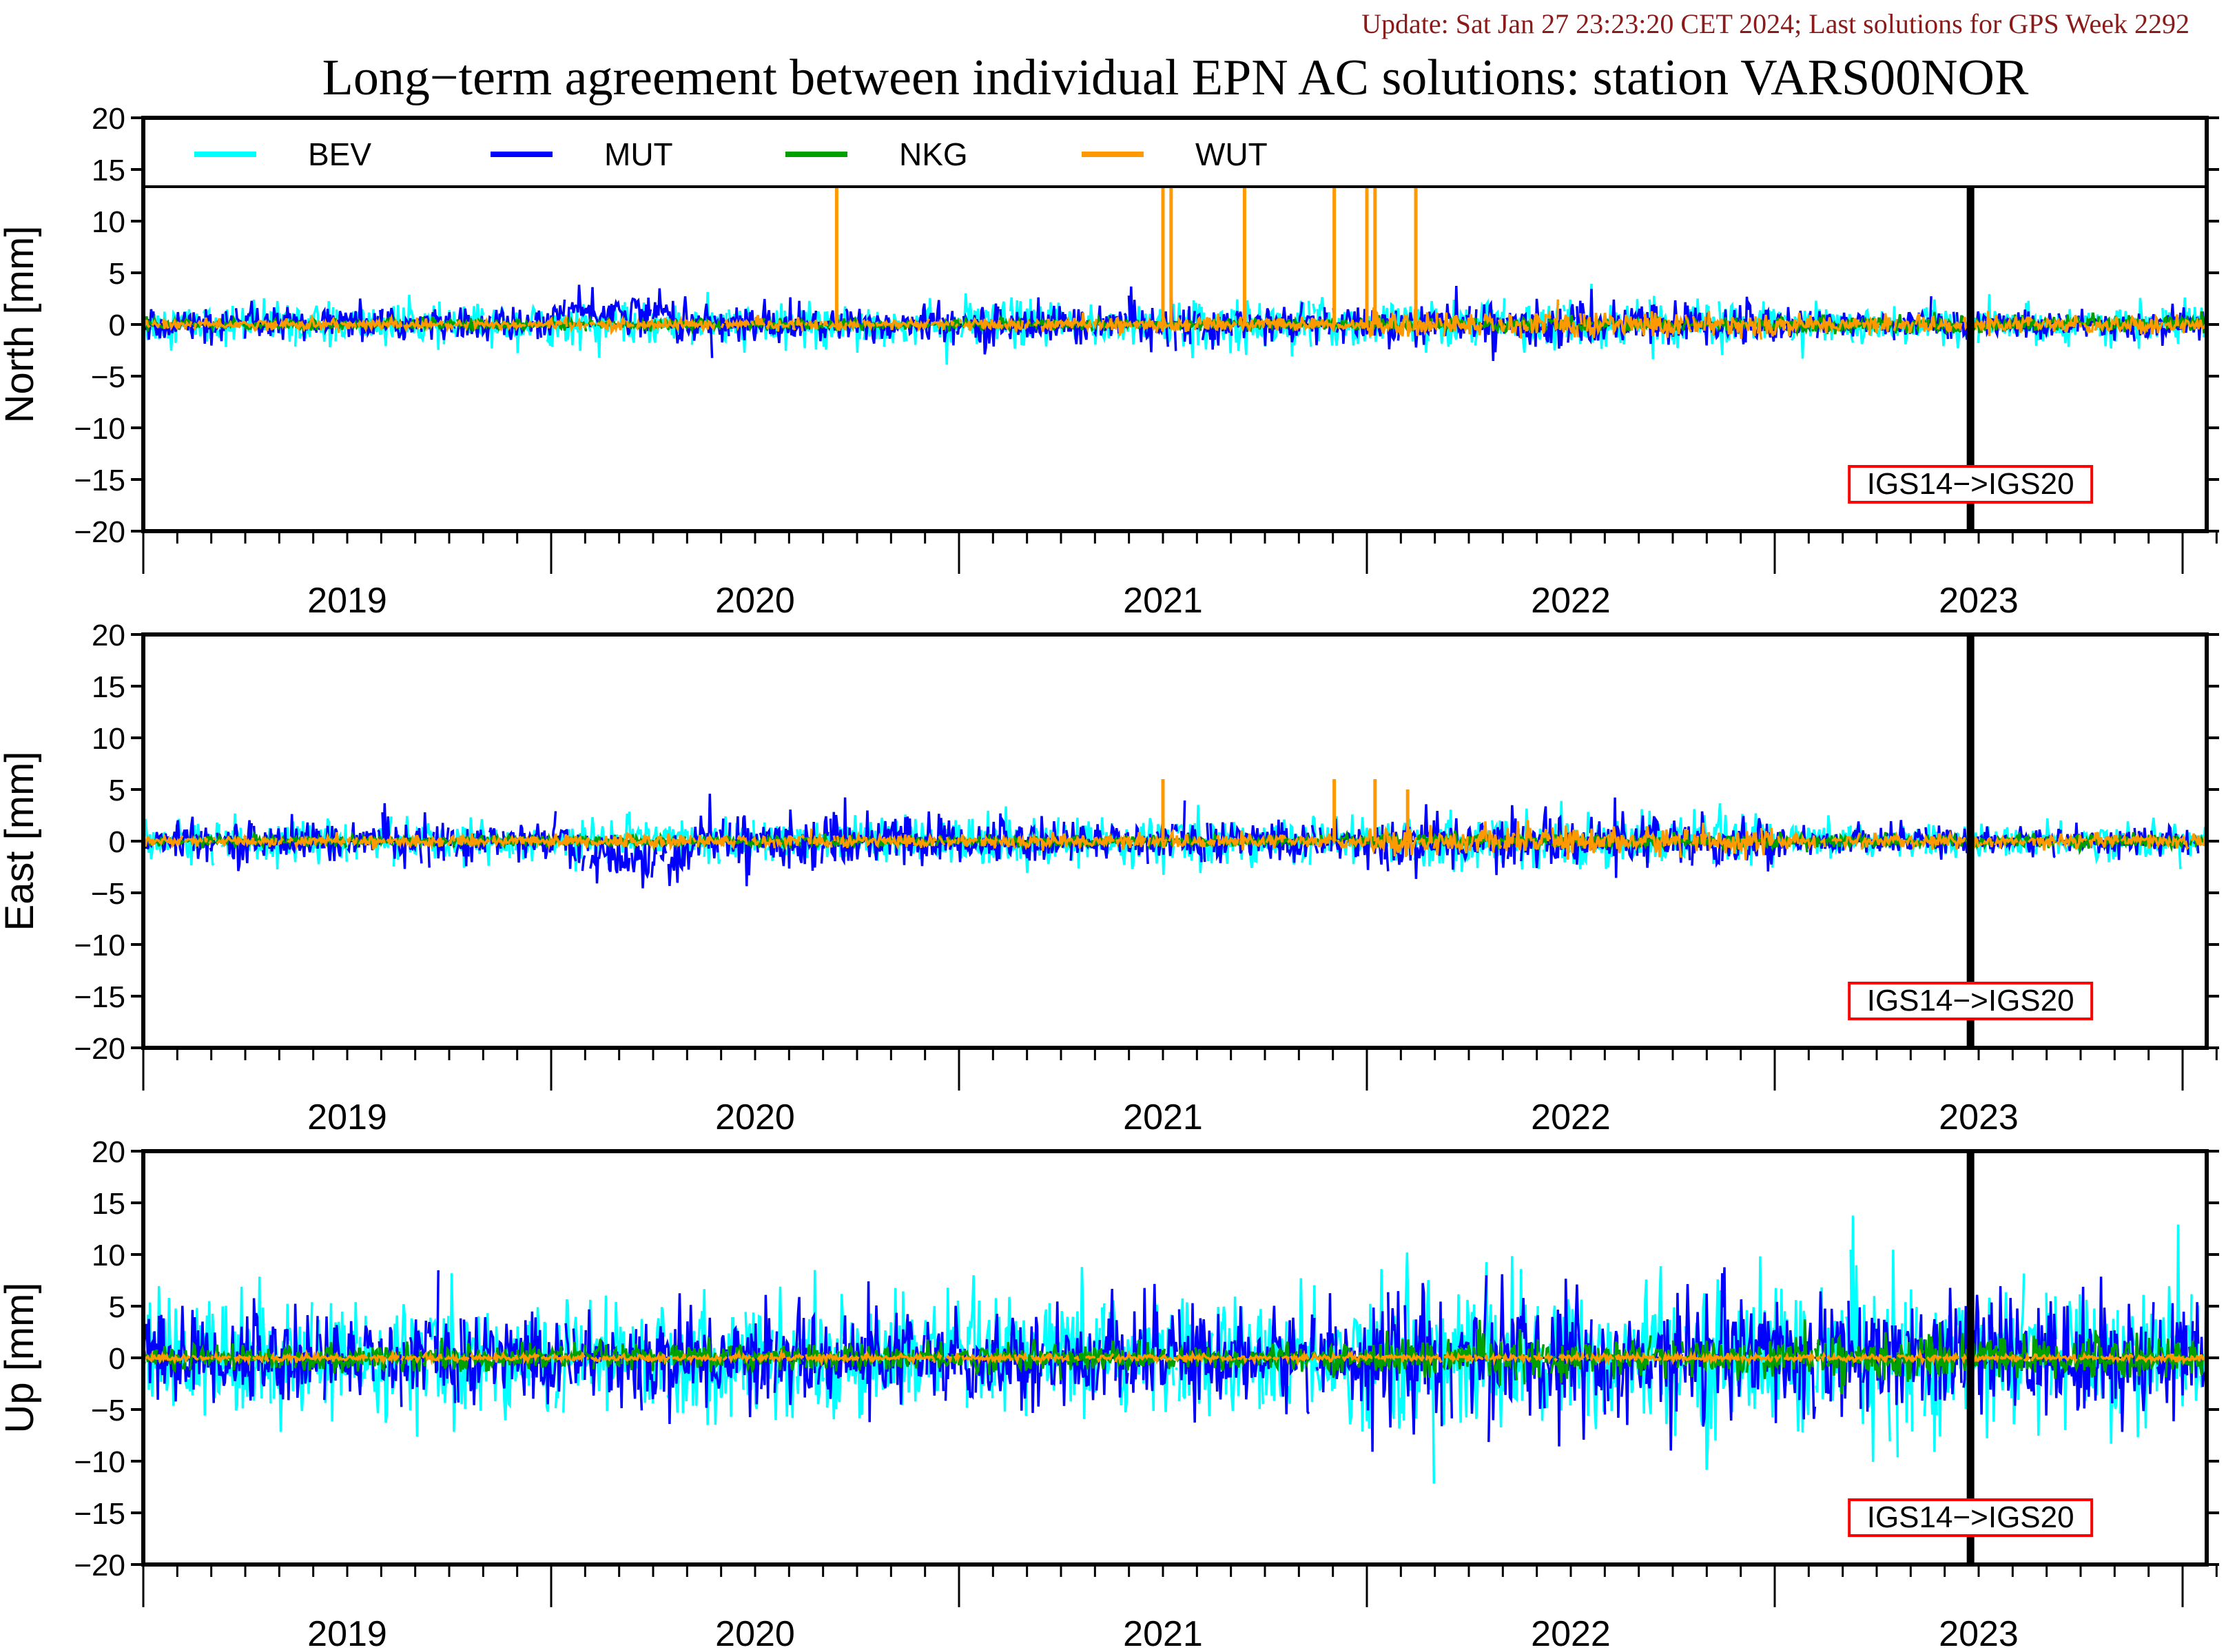 The image size is (2226, 1652). Describe the element at coordinates (21, 841) in the screenshot. I see `y-axis-label: East [mm]` at that location.